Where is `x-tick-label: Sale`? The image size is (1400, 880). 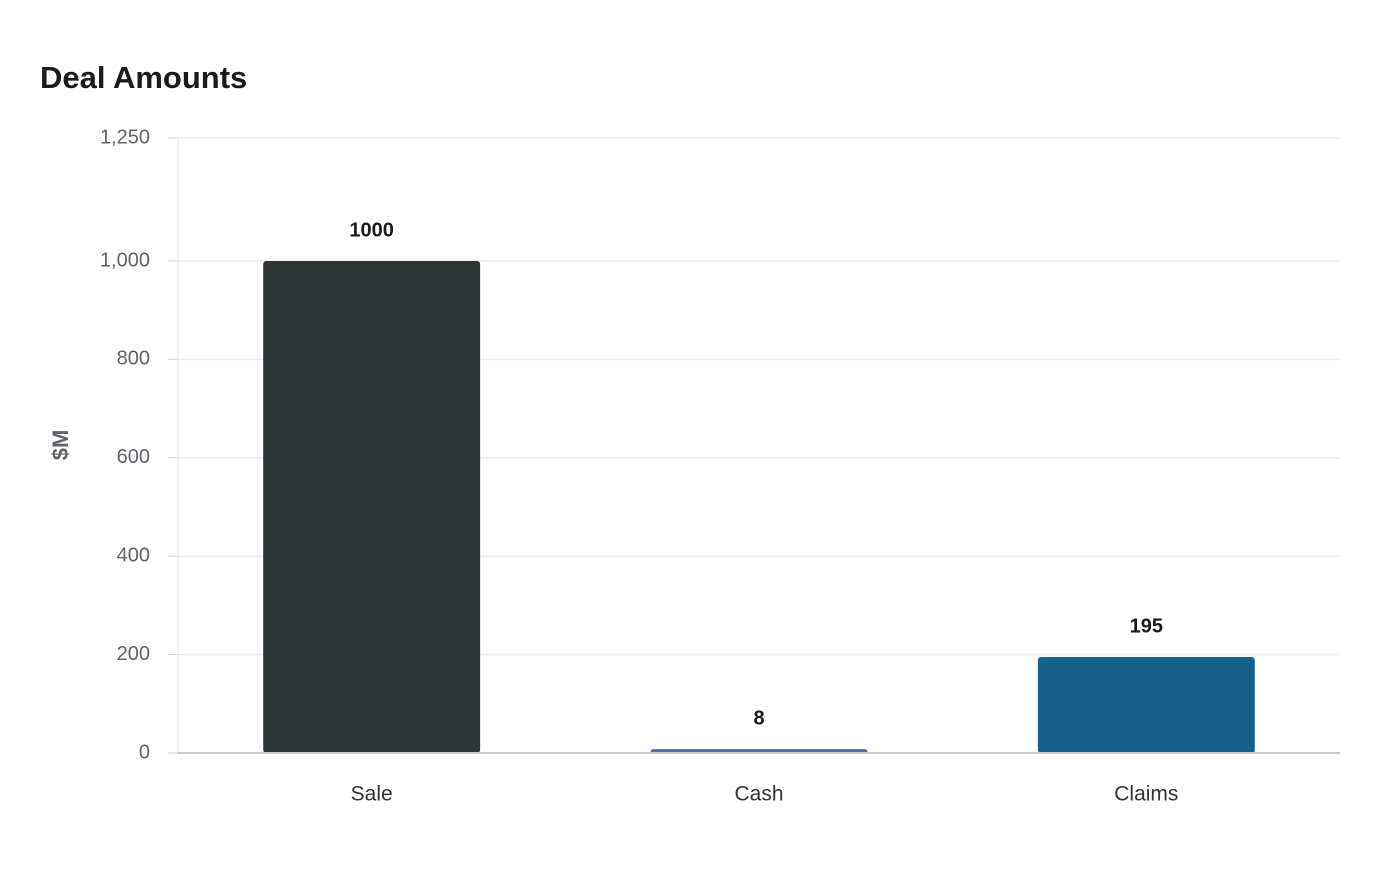 x-tick-label: Sale is located at coordinates (372, 794).